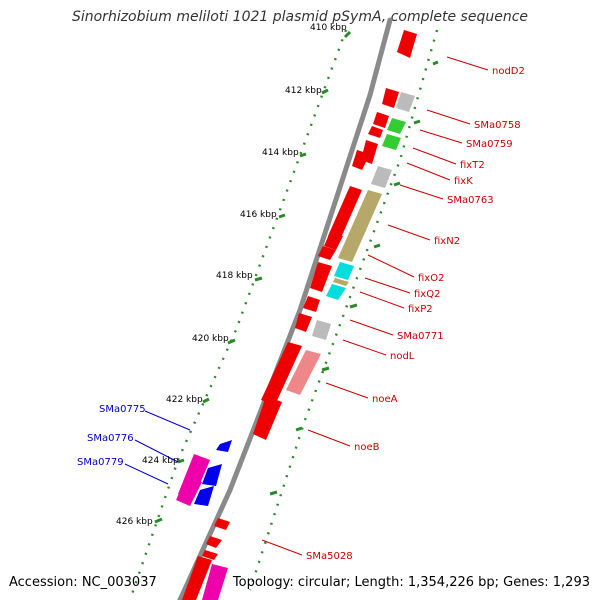 This screenshot has width=600, height=600. I want to click on gene-label: SMa0775, so click(122, 409).